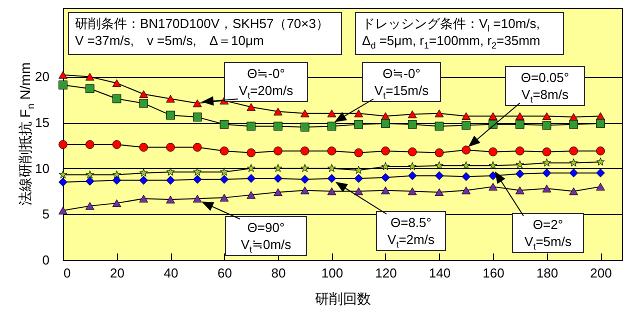 The width and height of the screenshot is (631, 328). What do you see at coordinates (386, 273) in the screenshot?
I see `x-tick-label: 120` at bounding box center [386, 273].